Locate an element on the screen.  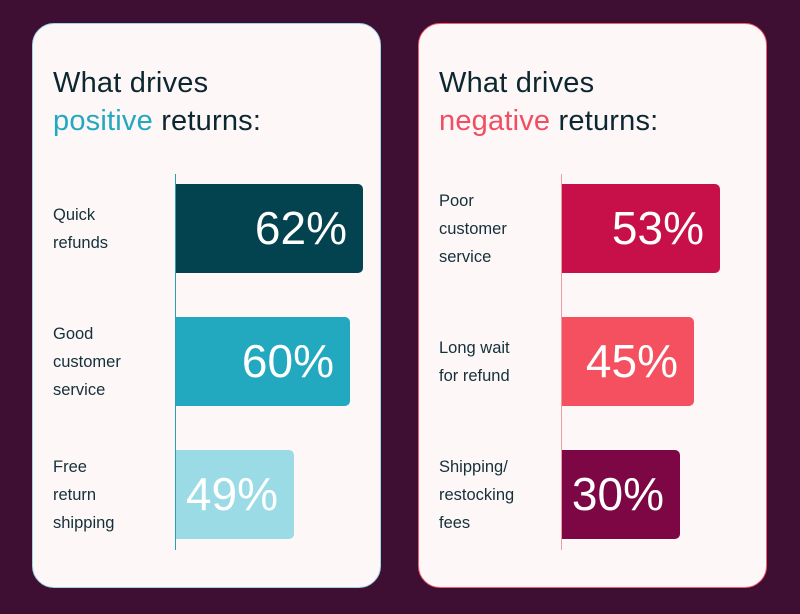
bar-free-return-shipping: 49% is located at coordinates (235, 494).